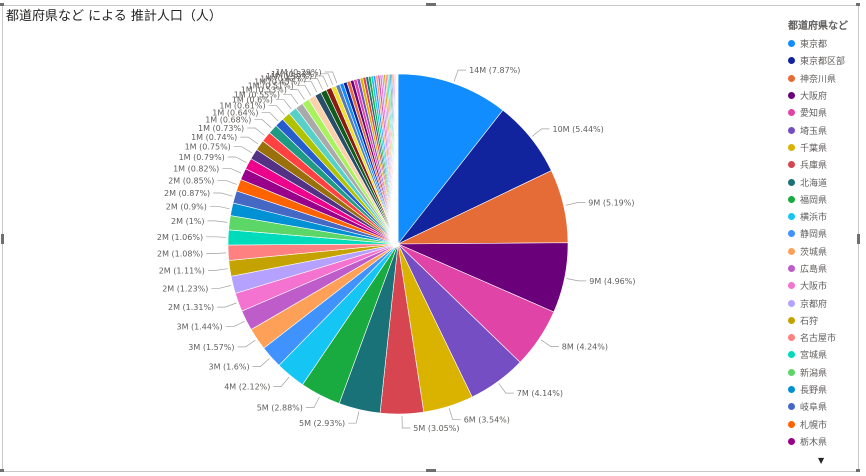 This screenshot has width=866, height=476. I want to click on legend-item: 福岡県, so click(823, 199).